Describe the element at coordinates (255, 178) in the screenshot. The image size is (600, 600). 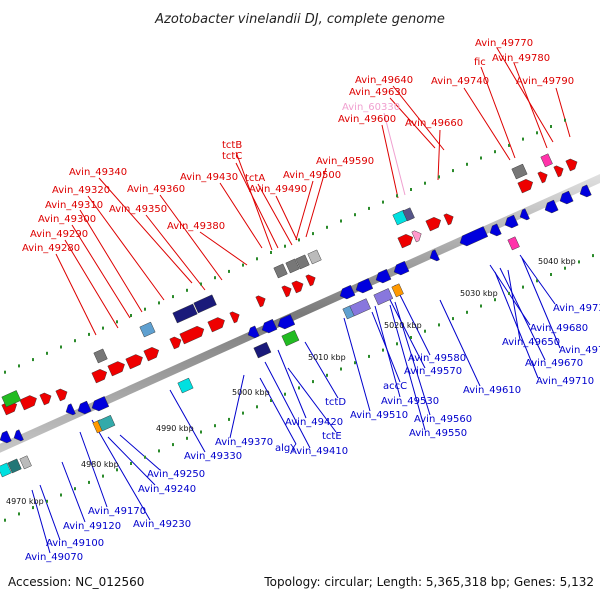
I see `gene-label: tctA` at that location.